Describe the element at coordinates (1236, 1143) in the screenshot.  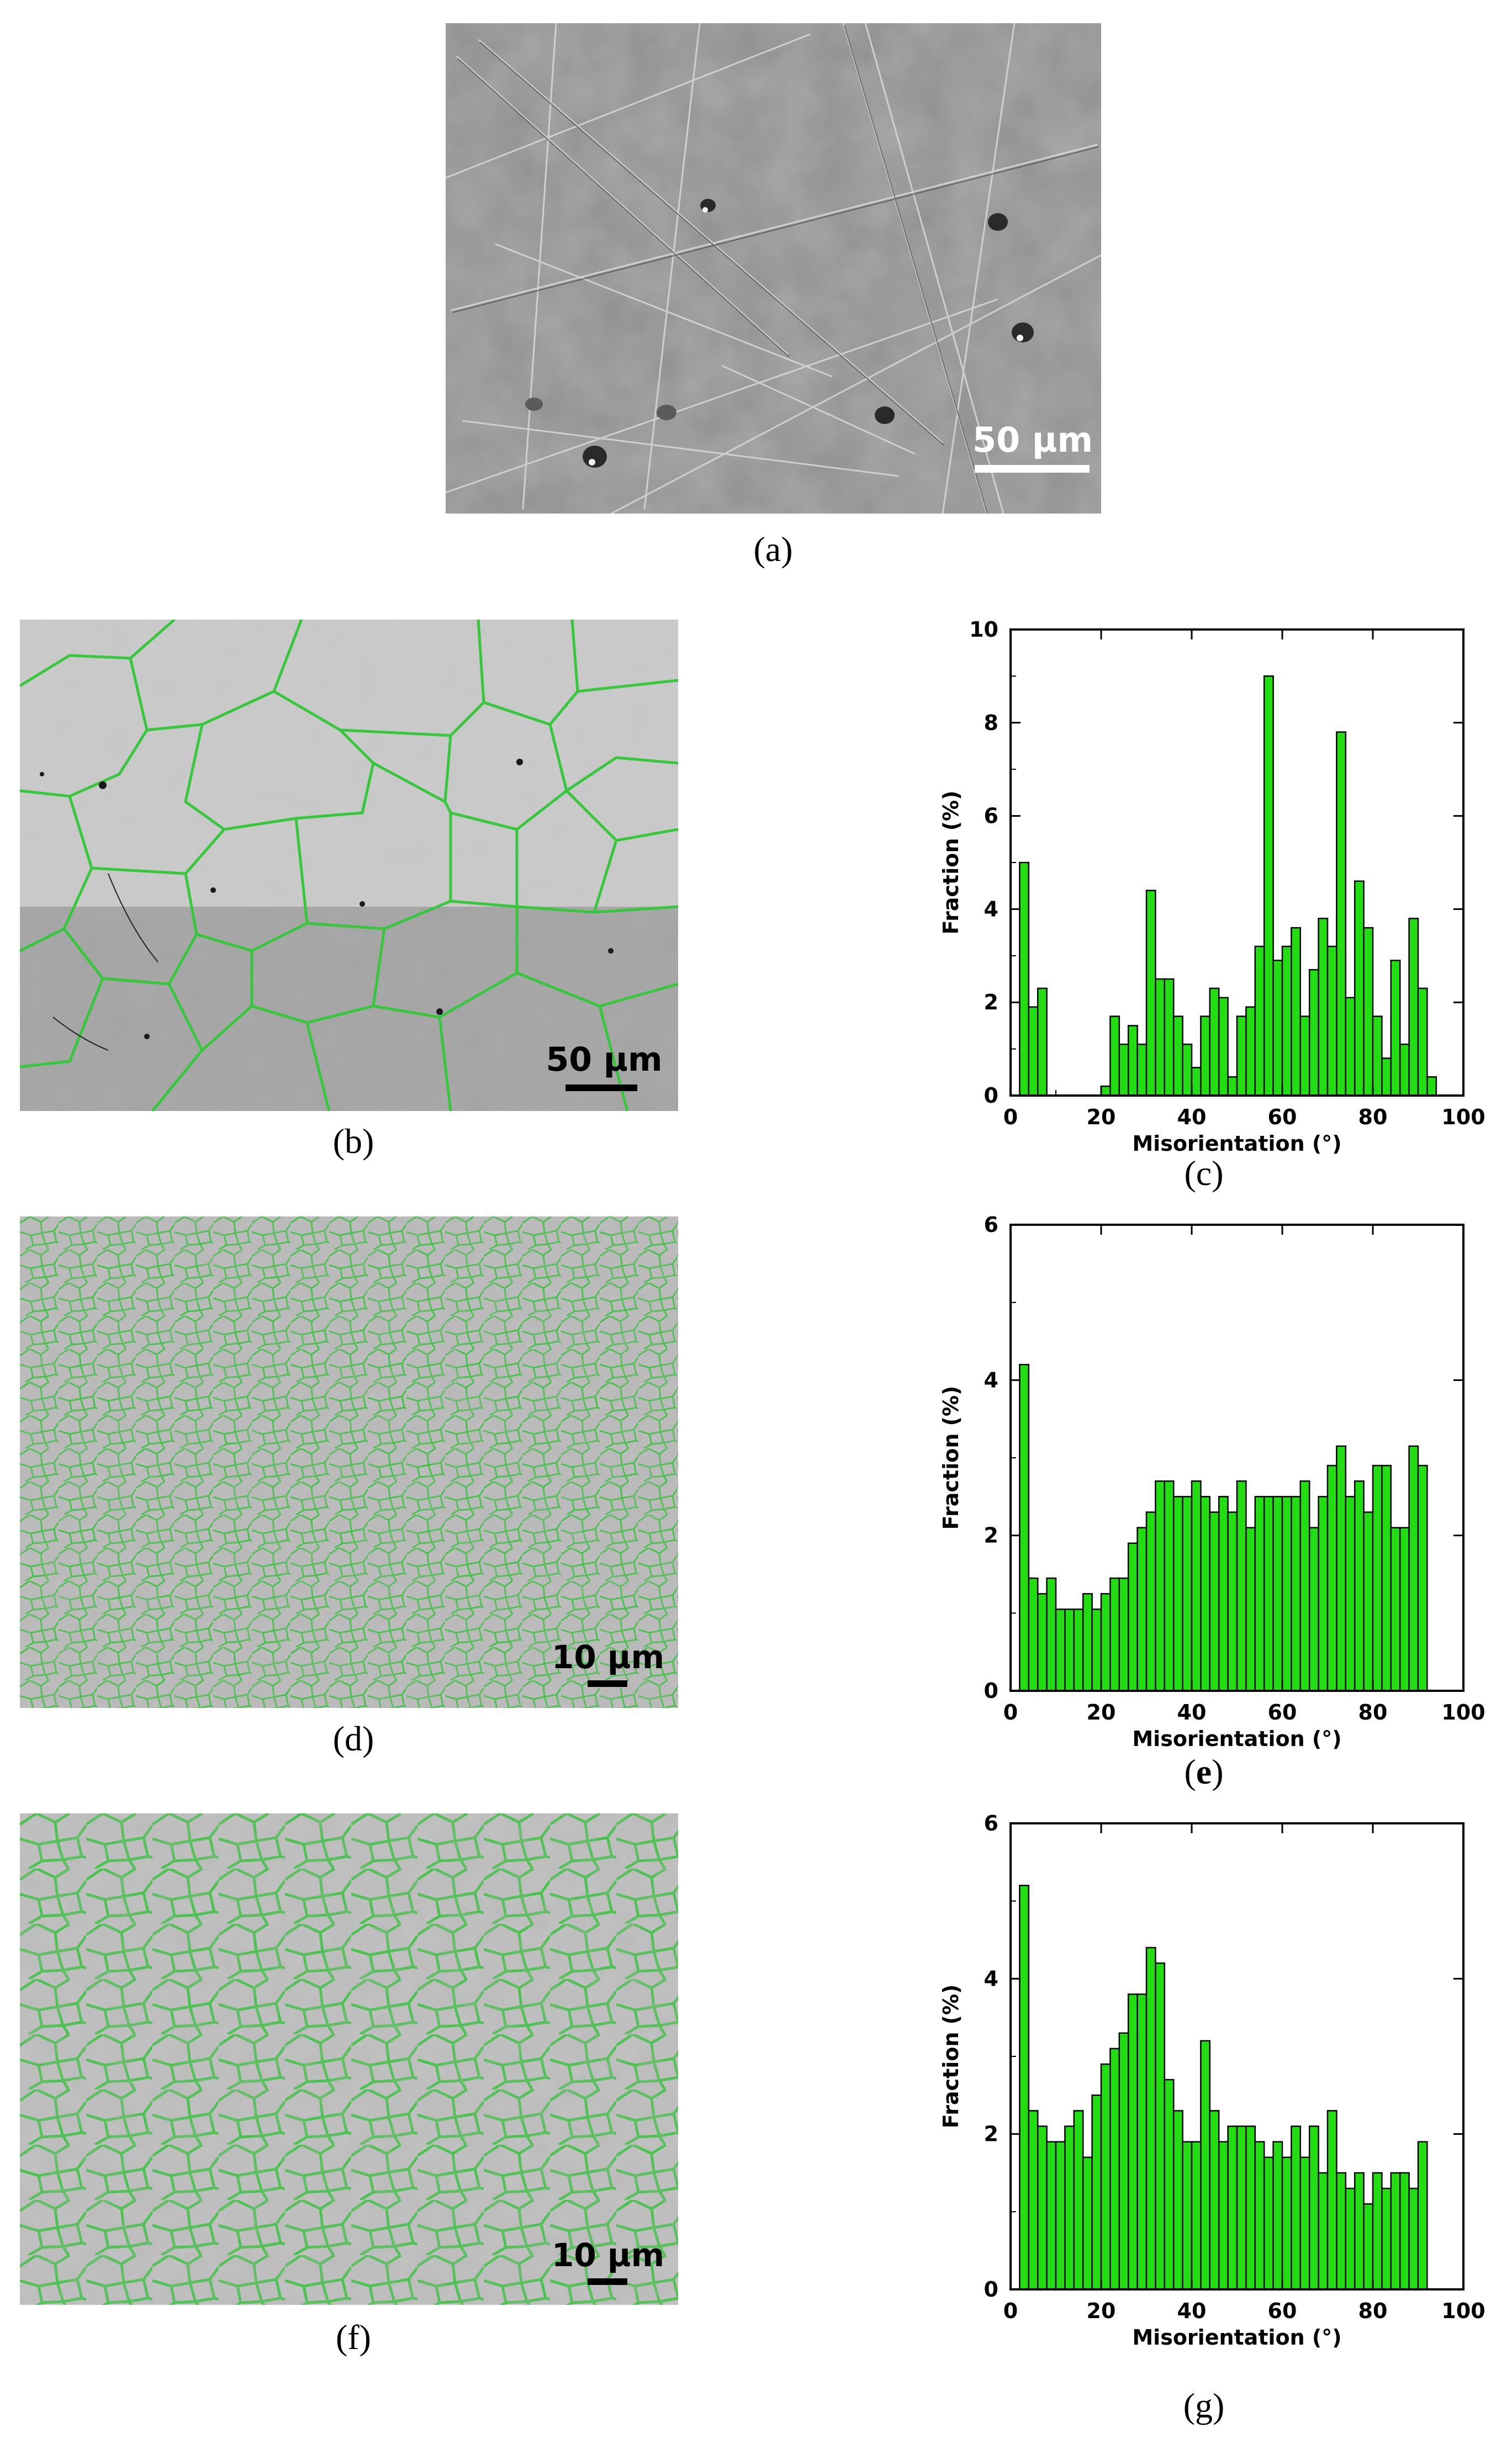
I see `x-axis-label: Misorientation (°)` at that location.